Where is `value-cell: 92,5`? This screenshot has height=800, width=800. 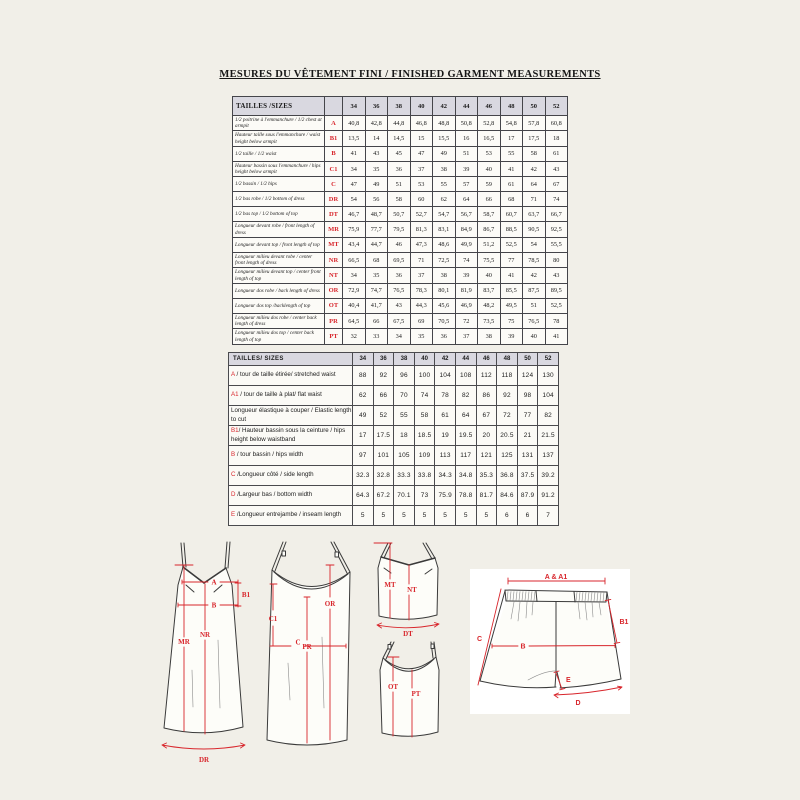 value-cell: 92,5 is located at coordinates (556, 229).